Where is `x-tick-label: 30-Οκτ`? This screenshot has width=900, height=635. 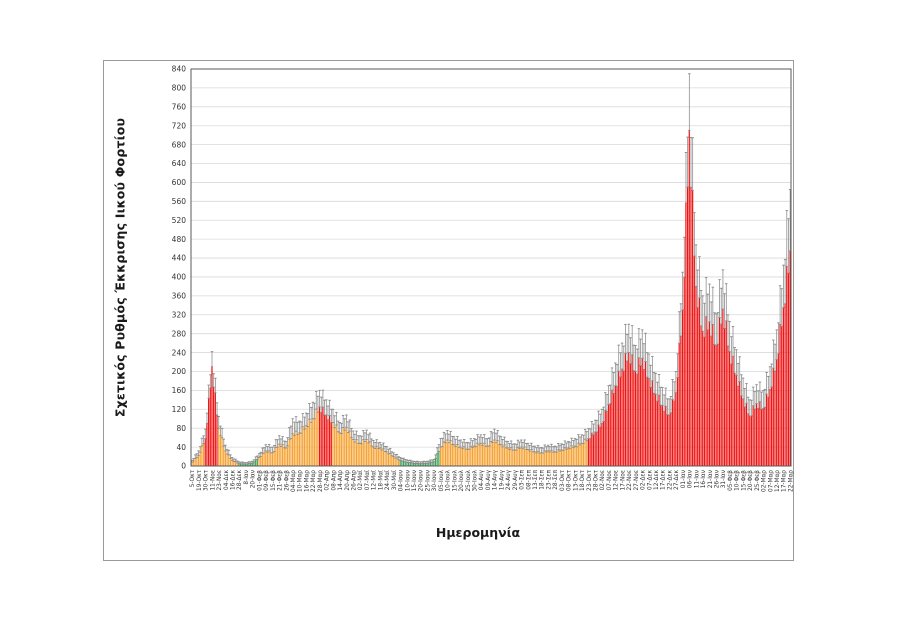
x-tick-label: 30-Οκτ is located at coordinates (207, 479).